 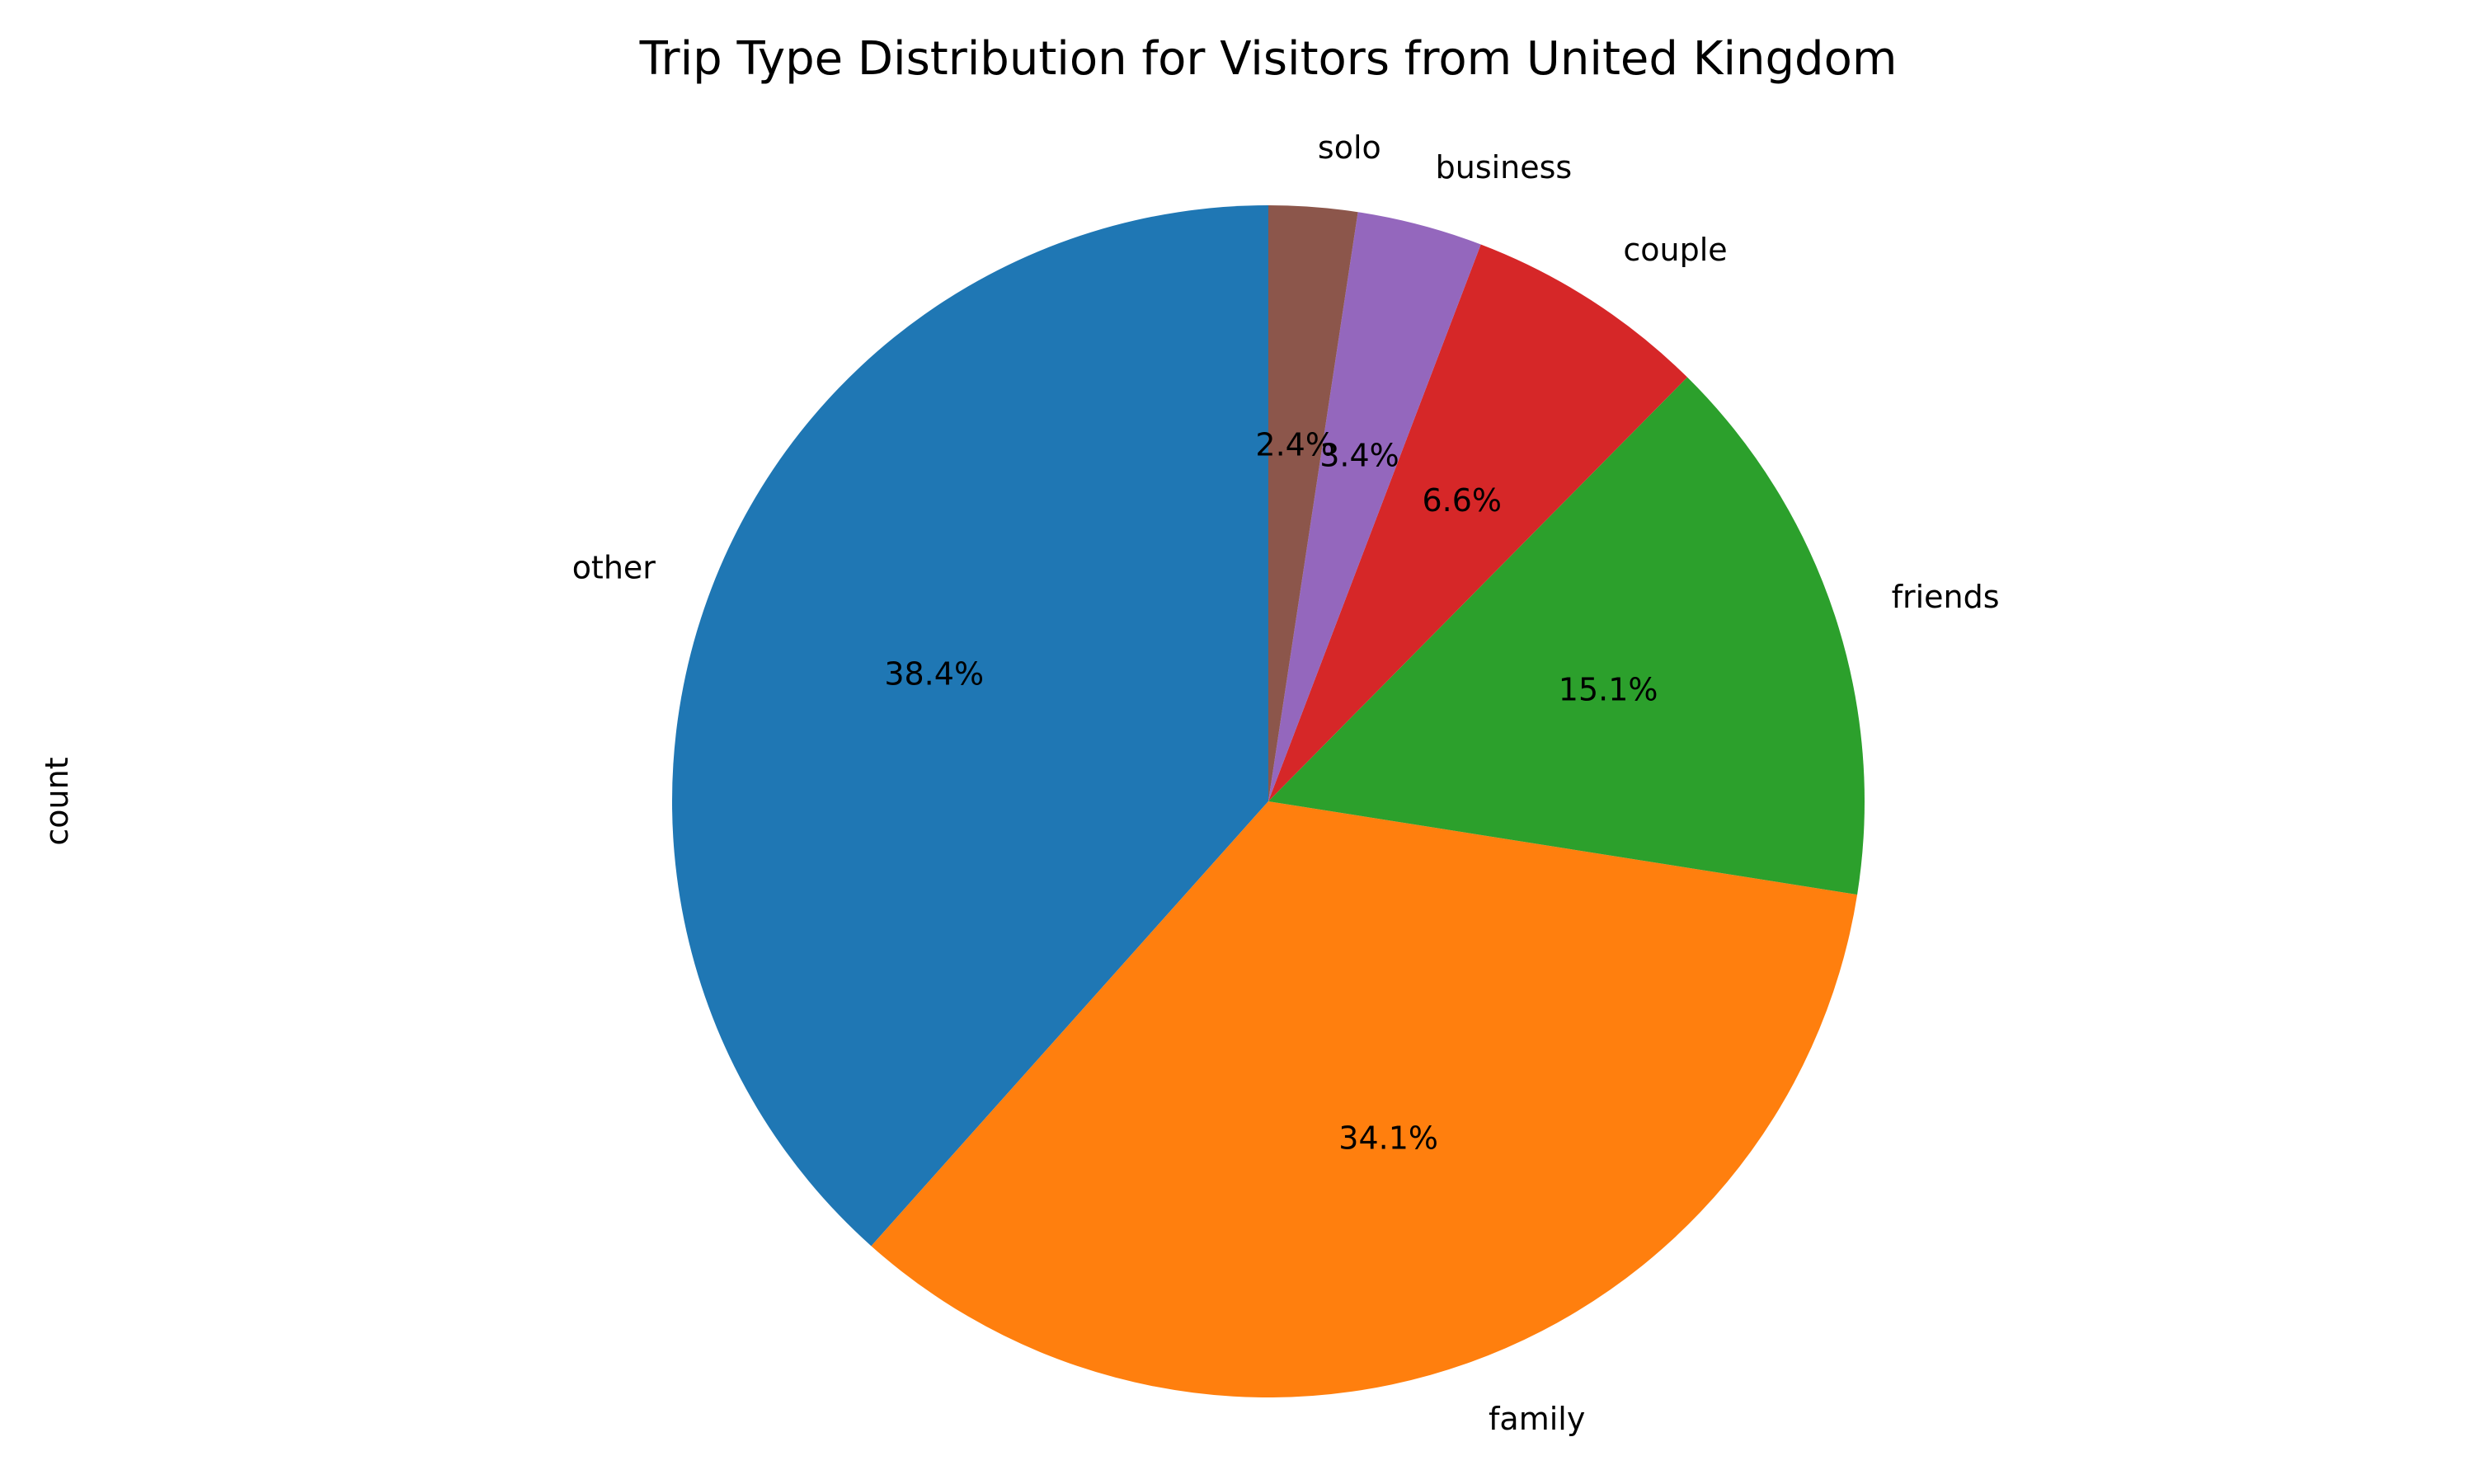 I want to click on pie-percent-label-family: 34.1%, so click(x=1388, y=1138).